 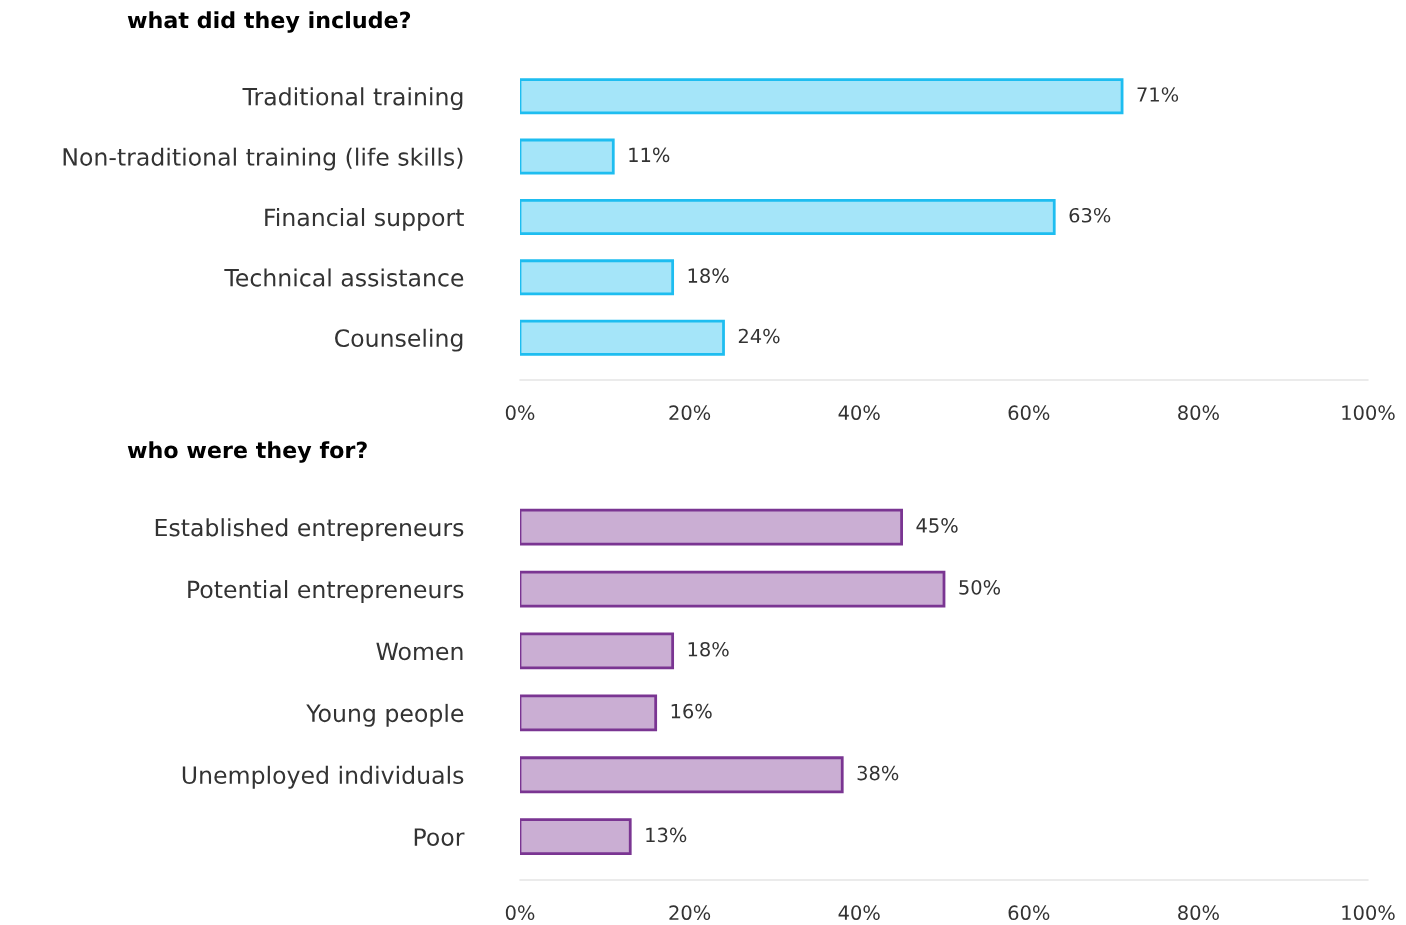 I want to click on y-tick-label: Financial support, so click(x=364, y=219).